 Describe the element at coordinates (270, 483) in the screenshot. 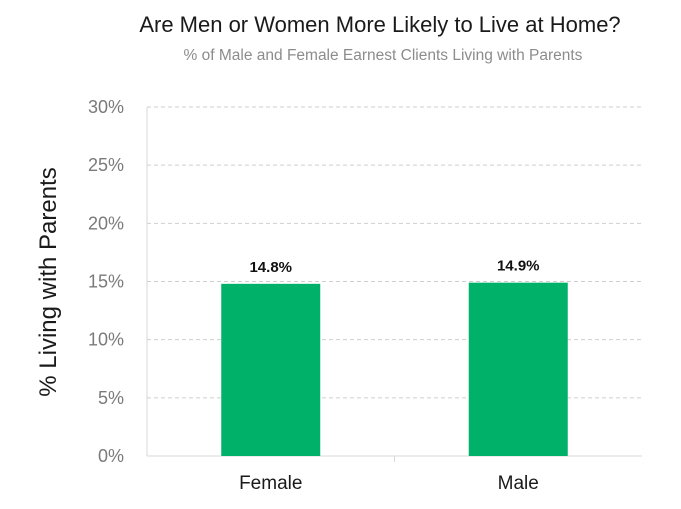

I see `x-tick-label: Female` at that location.